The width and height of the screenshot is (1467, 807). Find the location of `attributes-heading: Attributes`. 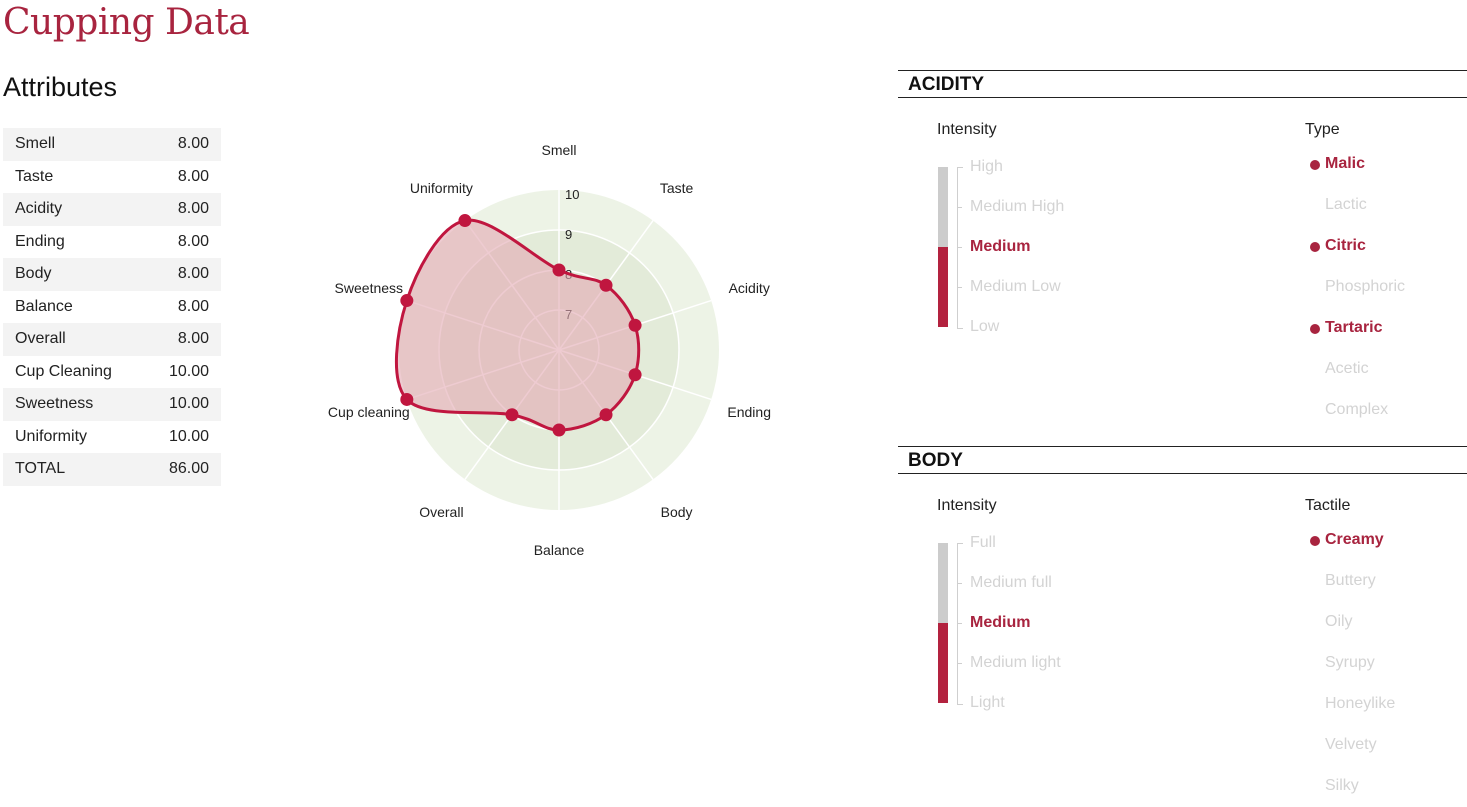

attributes-heading: Attributes is located at coordinates (60, 87).